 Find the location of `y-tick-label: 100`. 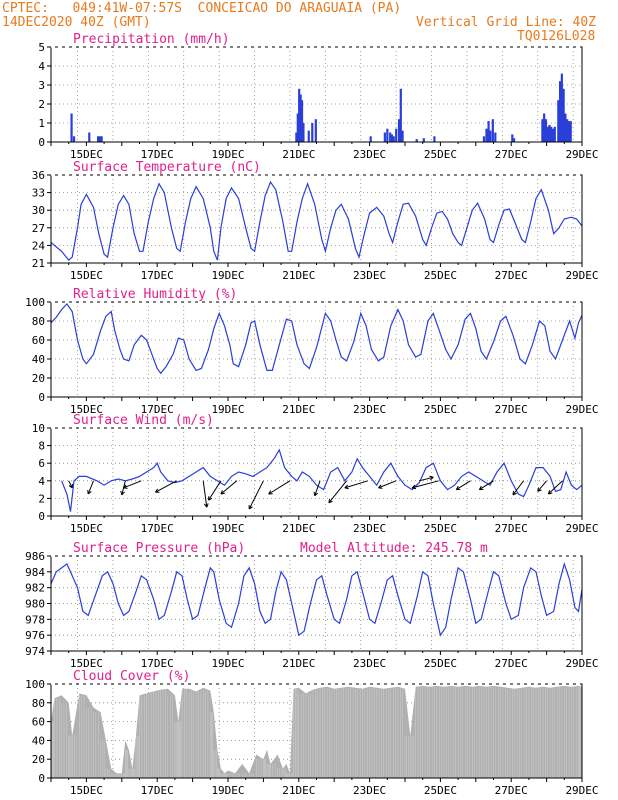

y-tick-label: 100 is located at coordinates (35, 302).